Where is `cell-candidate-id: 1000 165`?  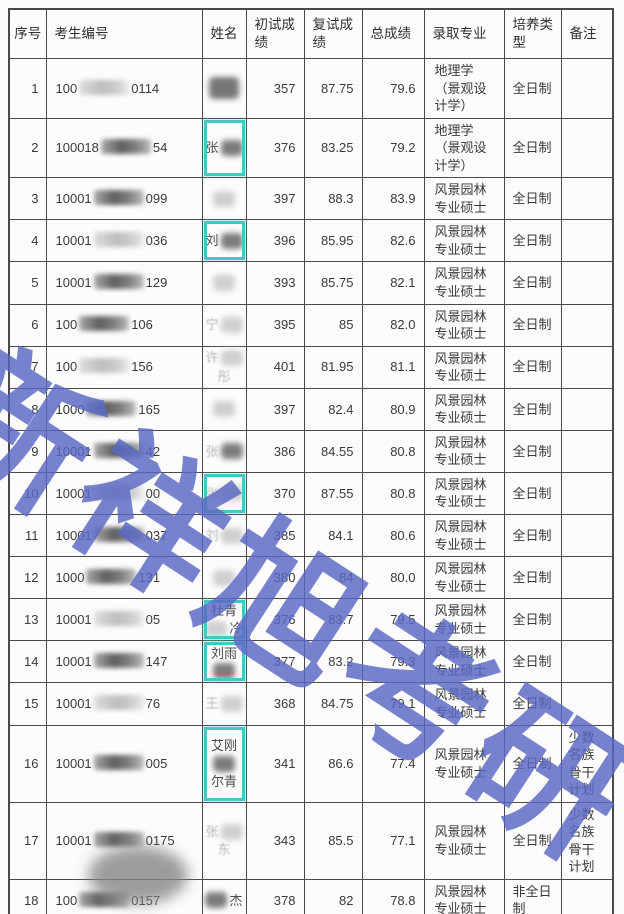
cell-candidate-id: 1000 165 is located at coordinates (124, 409).